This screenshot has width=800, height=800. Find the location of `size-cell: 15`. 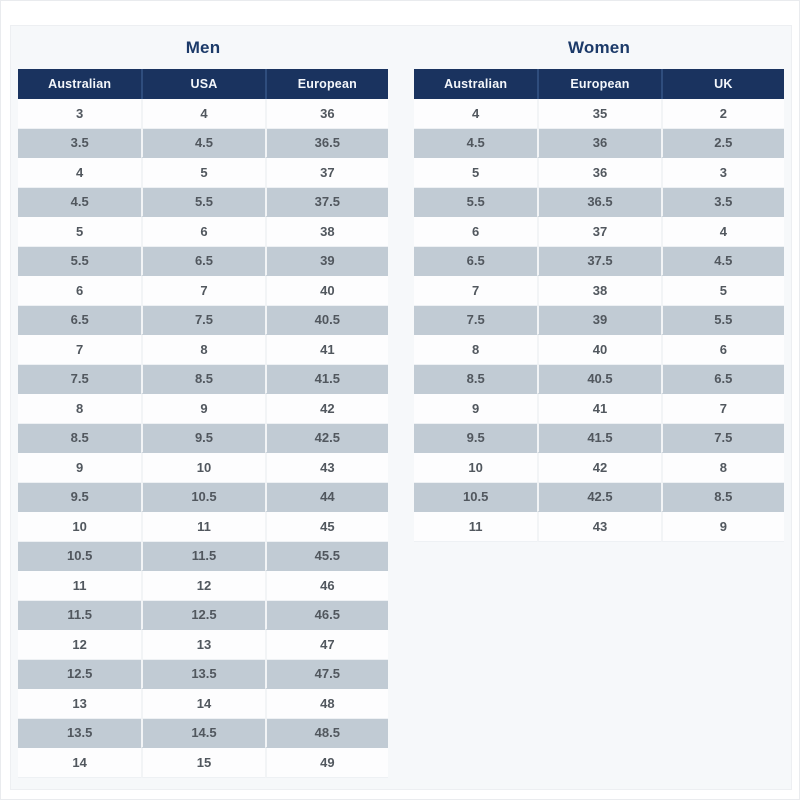

size-cell: 15 is located at coordinates (203, 763).